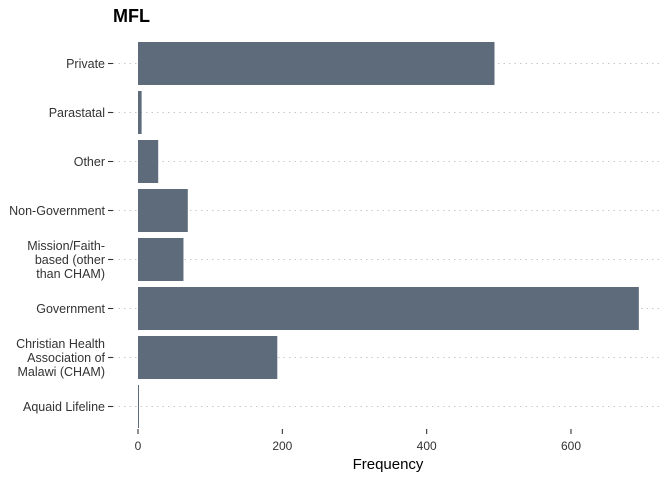  Describe the element at coordinates (66, 260) in the screenshot. I see `y-tick-label-mission-faith-based-other-than-cham: Mission/Faith-based (other than CHAM)` at that location.